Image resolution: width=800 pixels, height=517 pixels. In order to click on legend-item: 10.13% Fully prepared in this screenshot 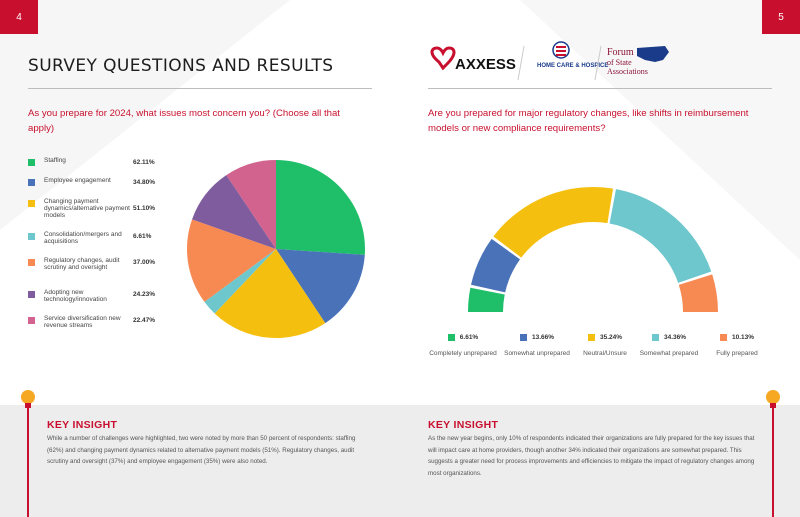, I will do `click(737, 346)`.